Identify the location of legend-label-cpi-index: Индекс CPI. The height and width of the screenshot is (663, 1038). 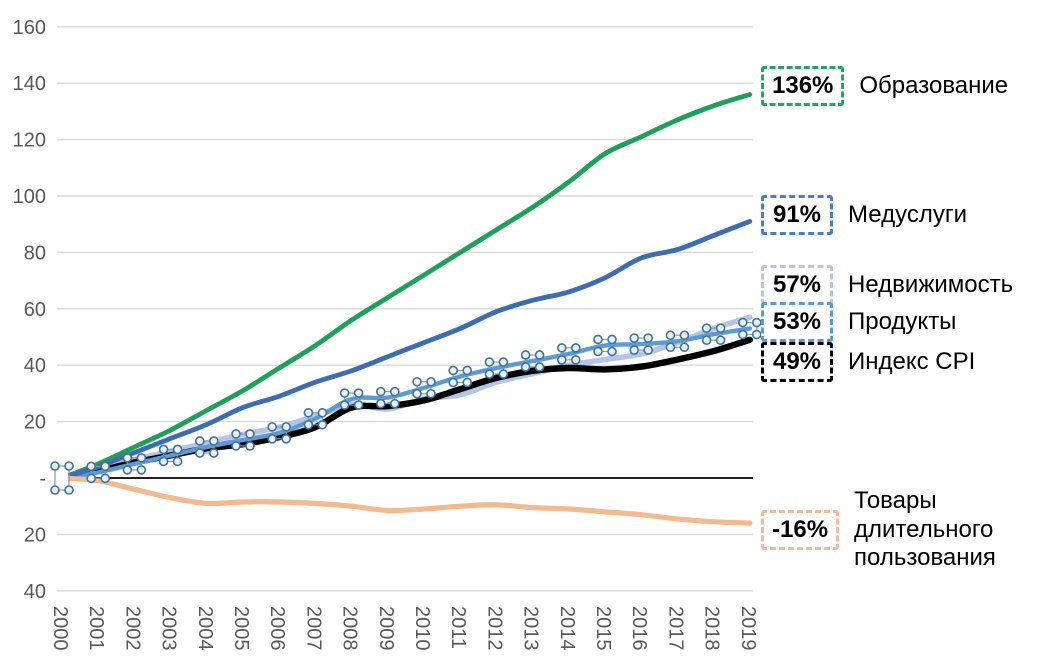
(912, 361).